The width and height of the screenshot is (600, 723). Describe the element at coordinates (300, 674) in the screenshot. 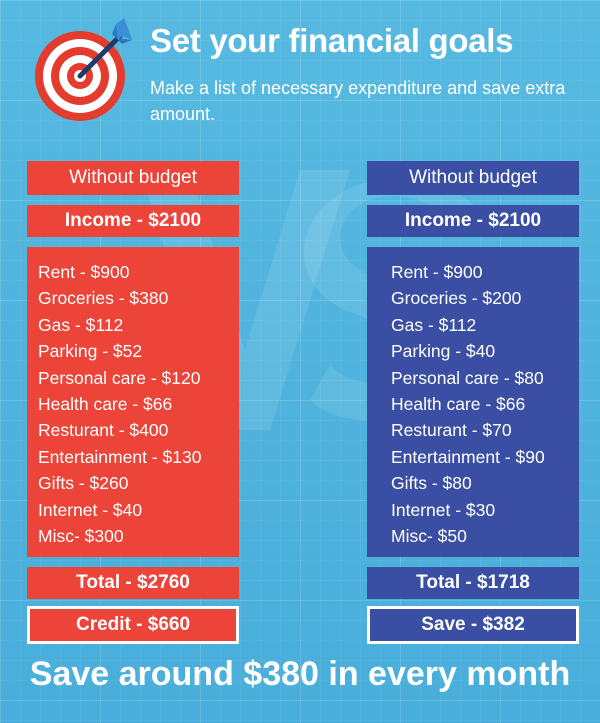

I see `footer-caption: Save around $380 in every month` at that location.